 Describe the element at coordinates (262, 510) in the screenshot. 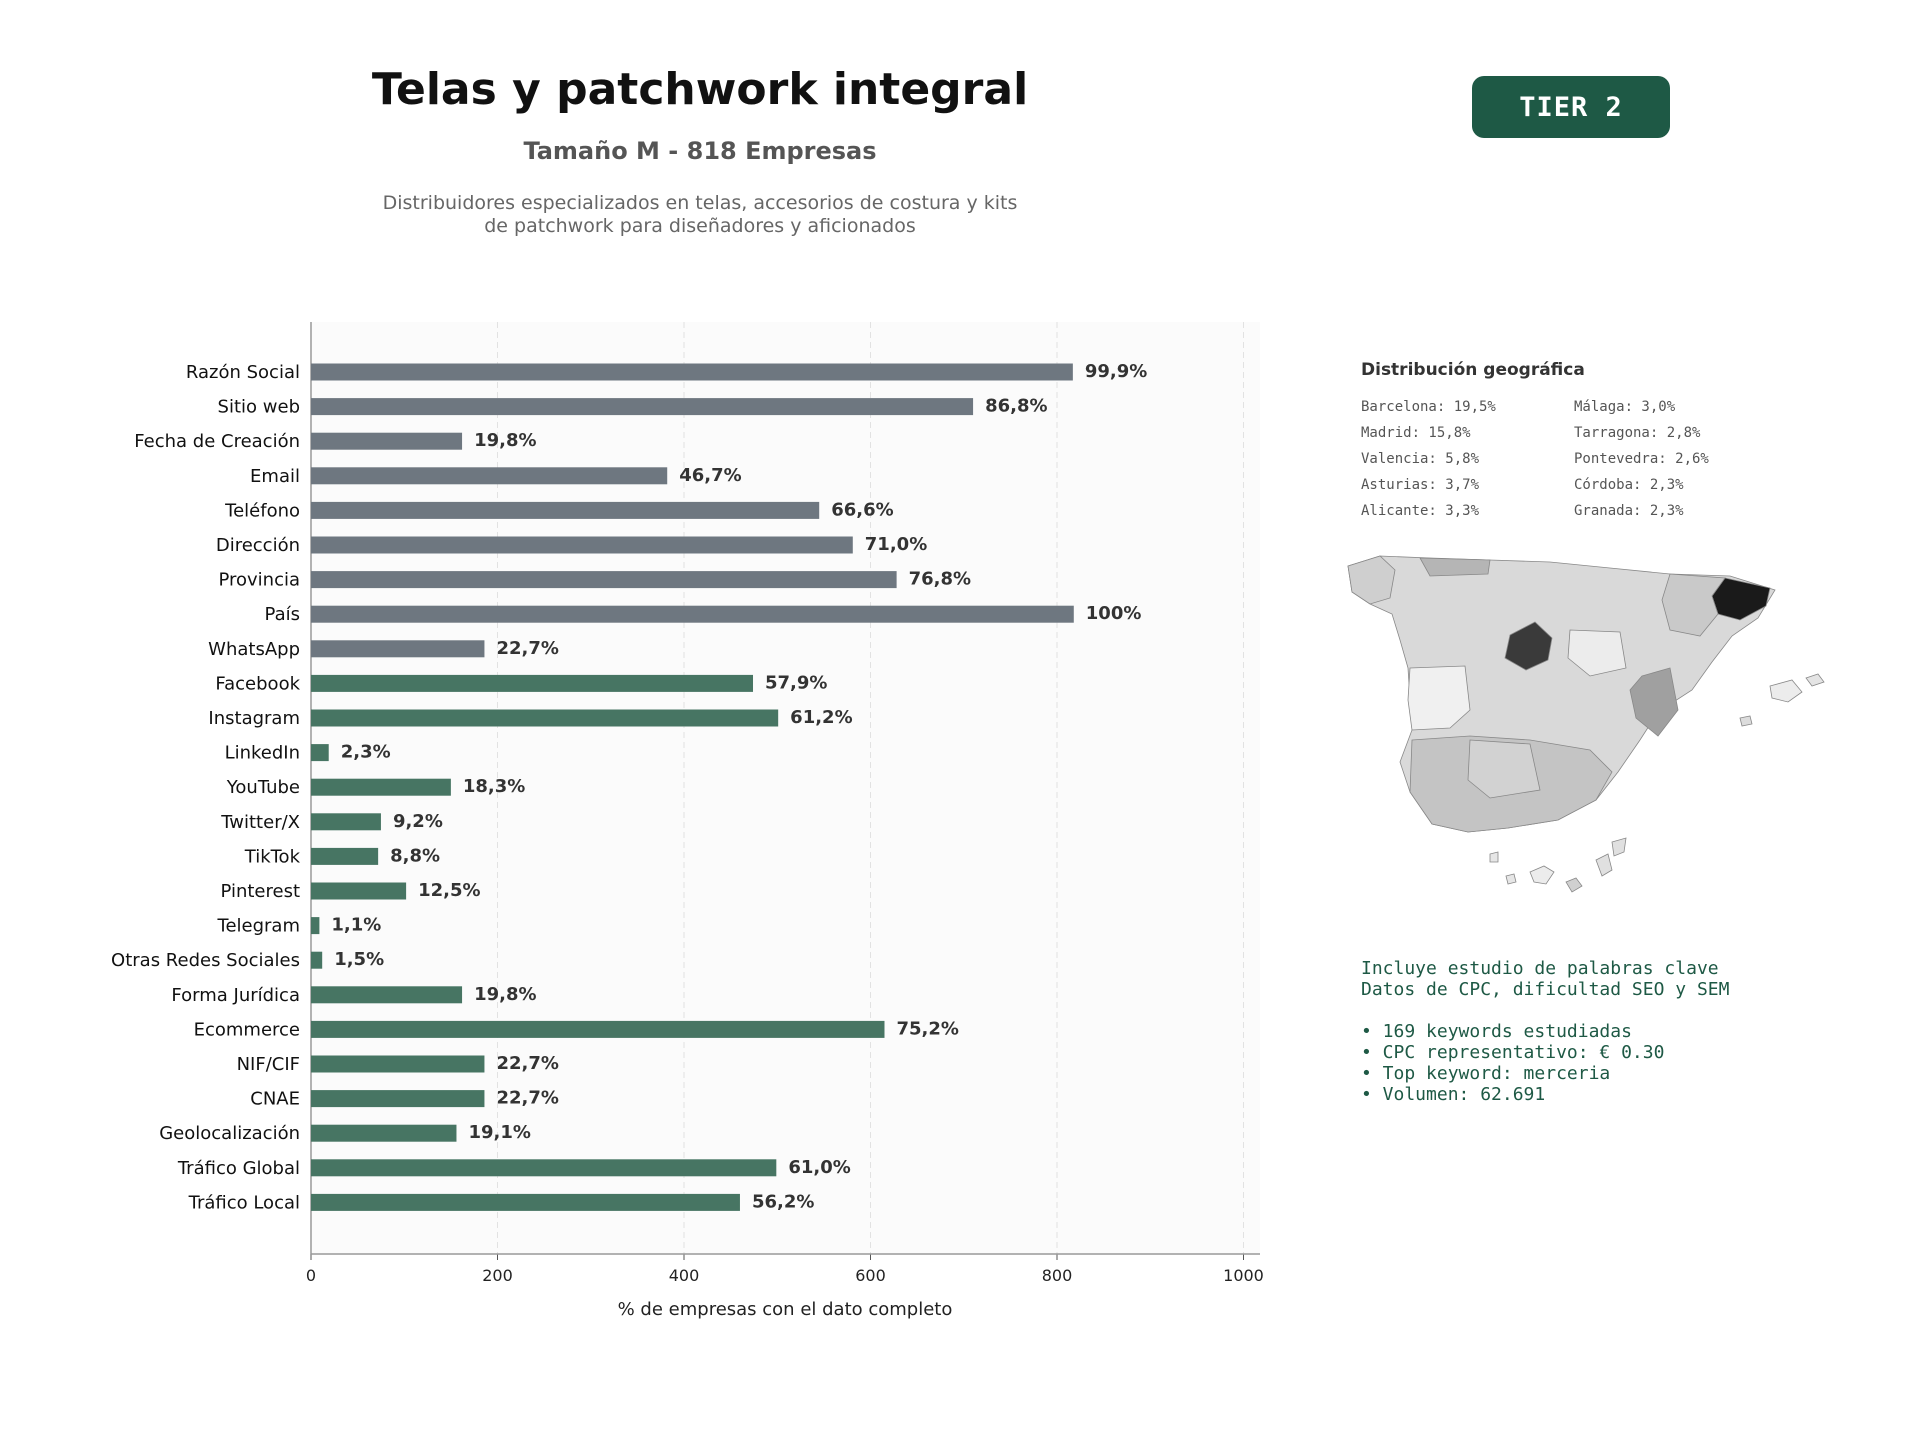

I see `category-label: Teléfono` at that location.